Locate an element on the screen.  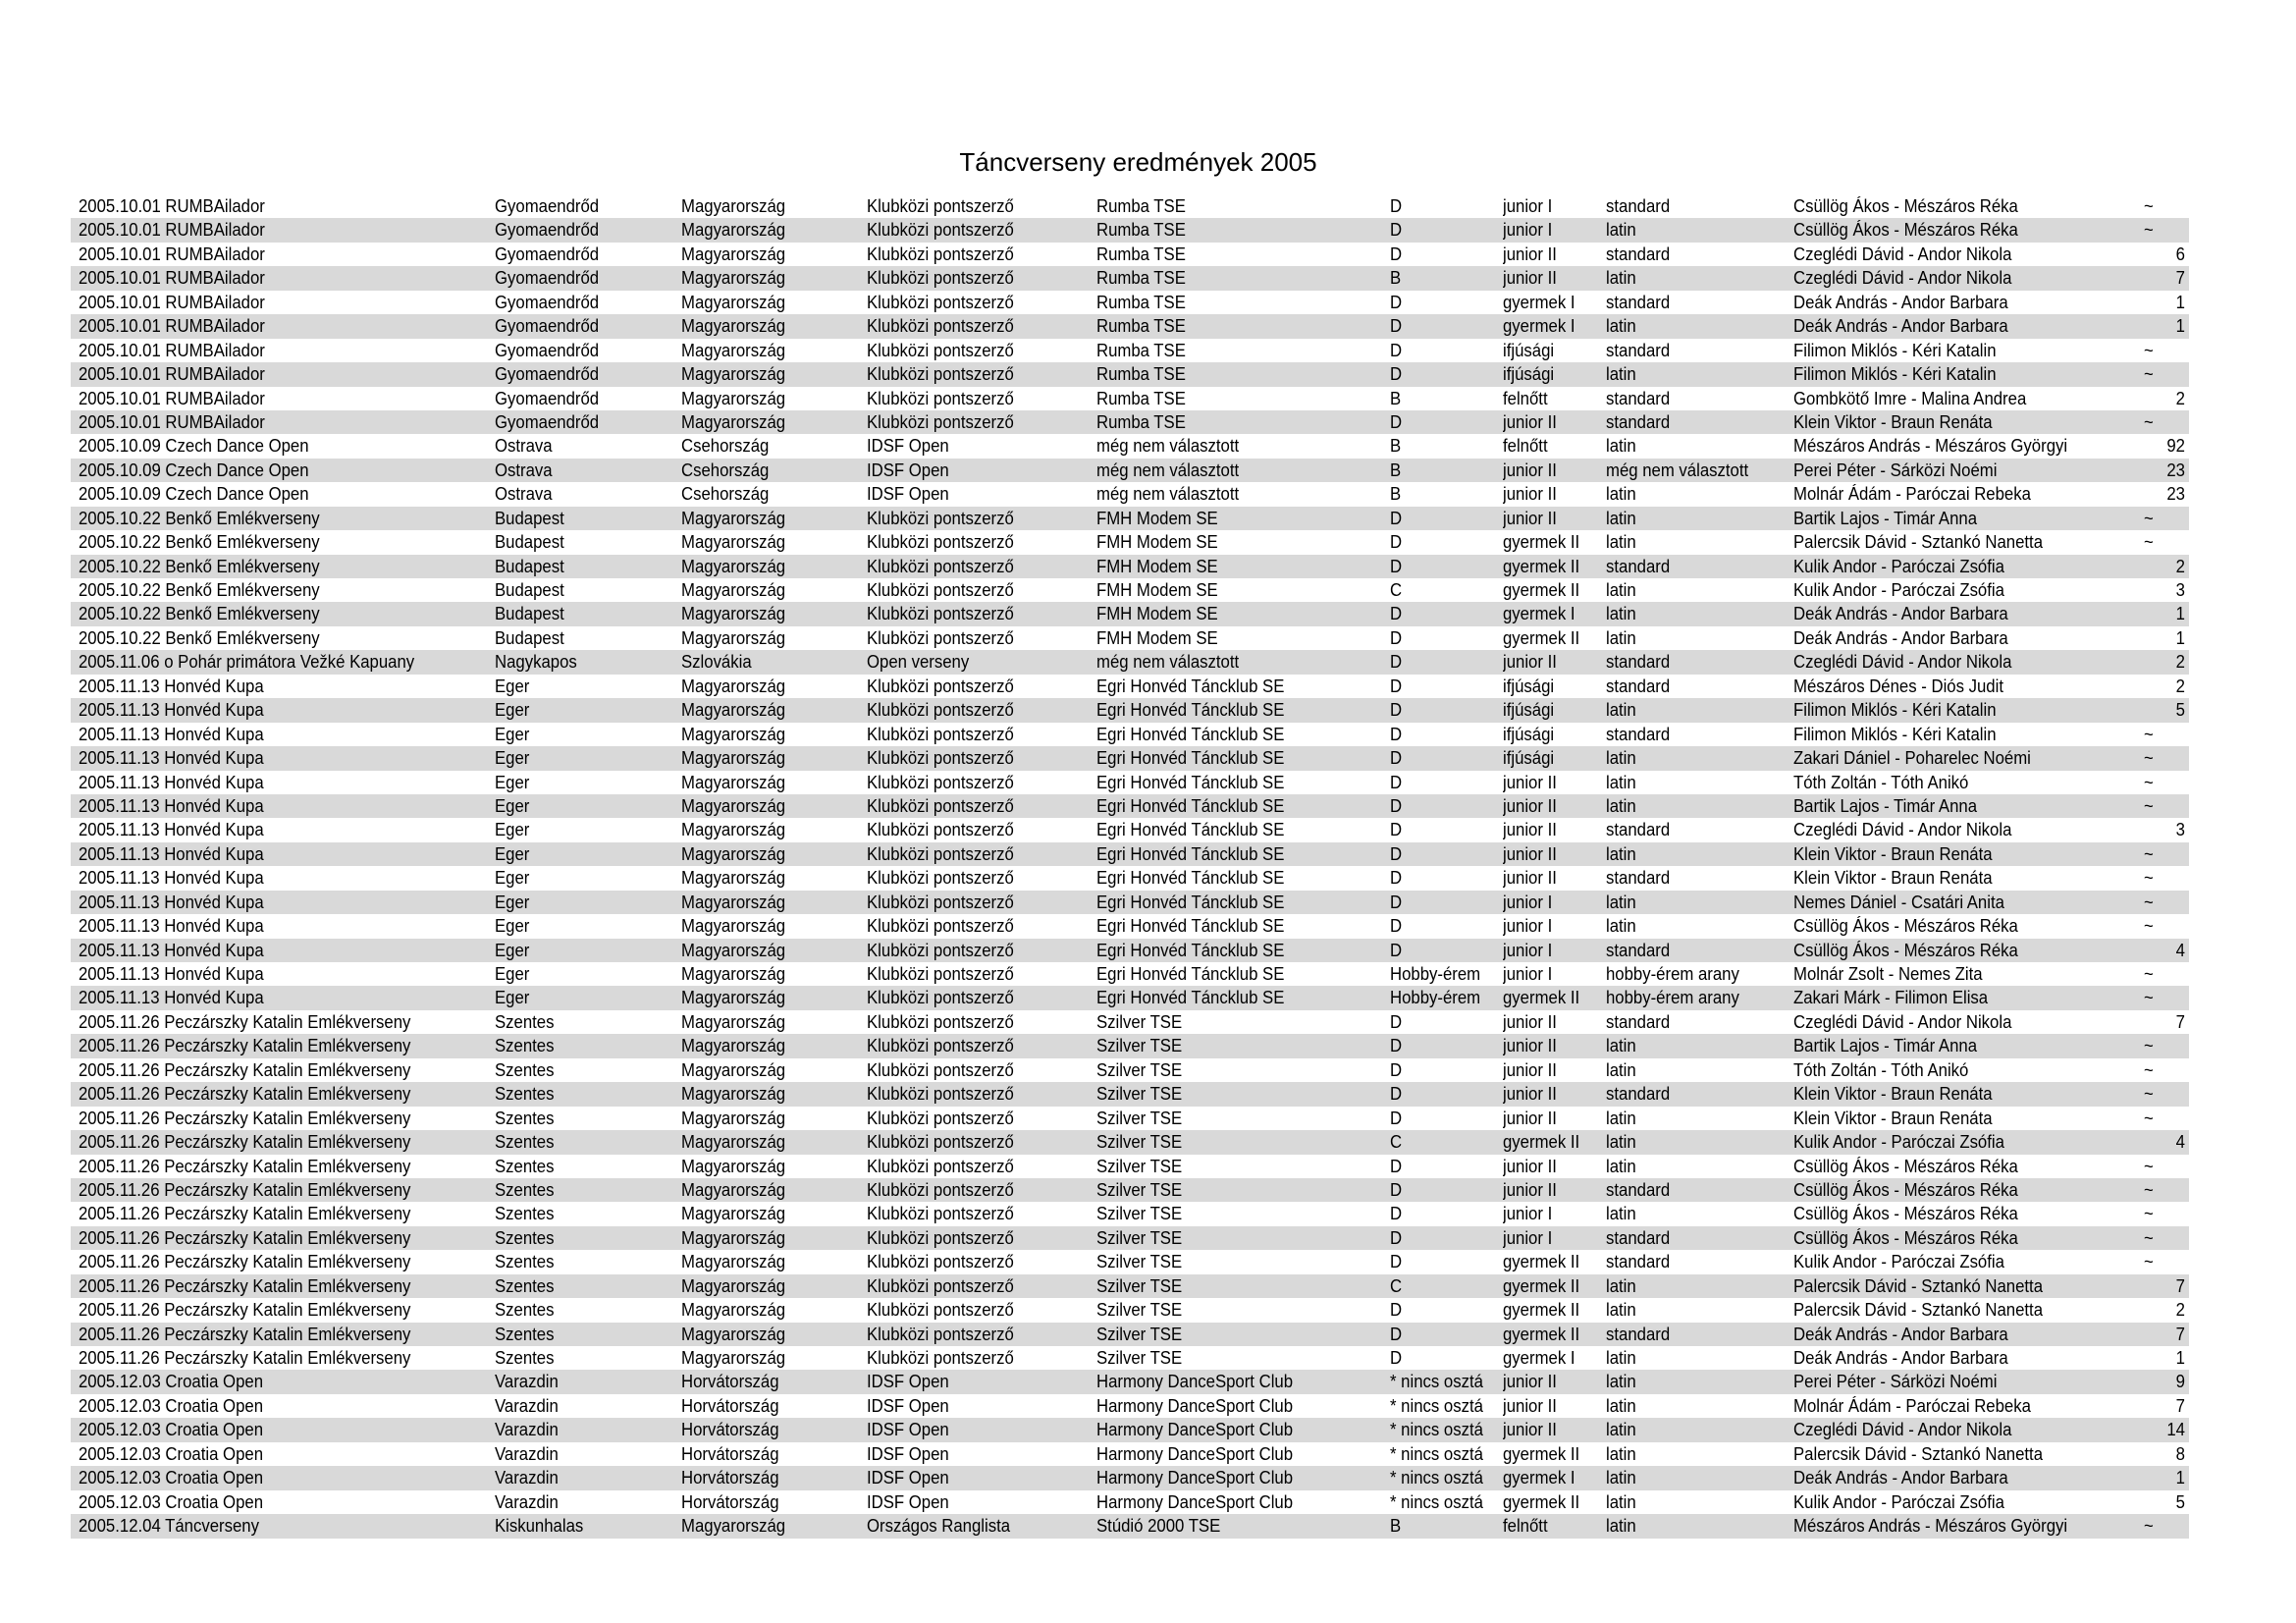
placement-cell: 14 is located at coordinates (2175, 1430).